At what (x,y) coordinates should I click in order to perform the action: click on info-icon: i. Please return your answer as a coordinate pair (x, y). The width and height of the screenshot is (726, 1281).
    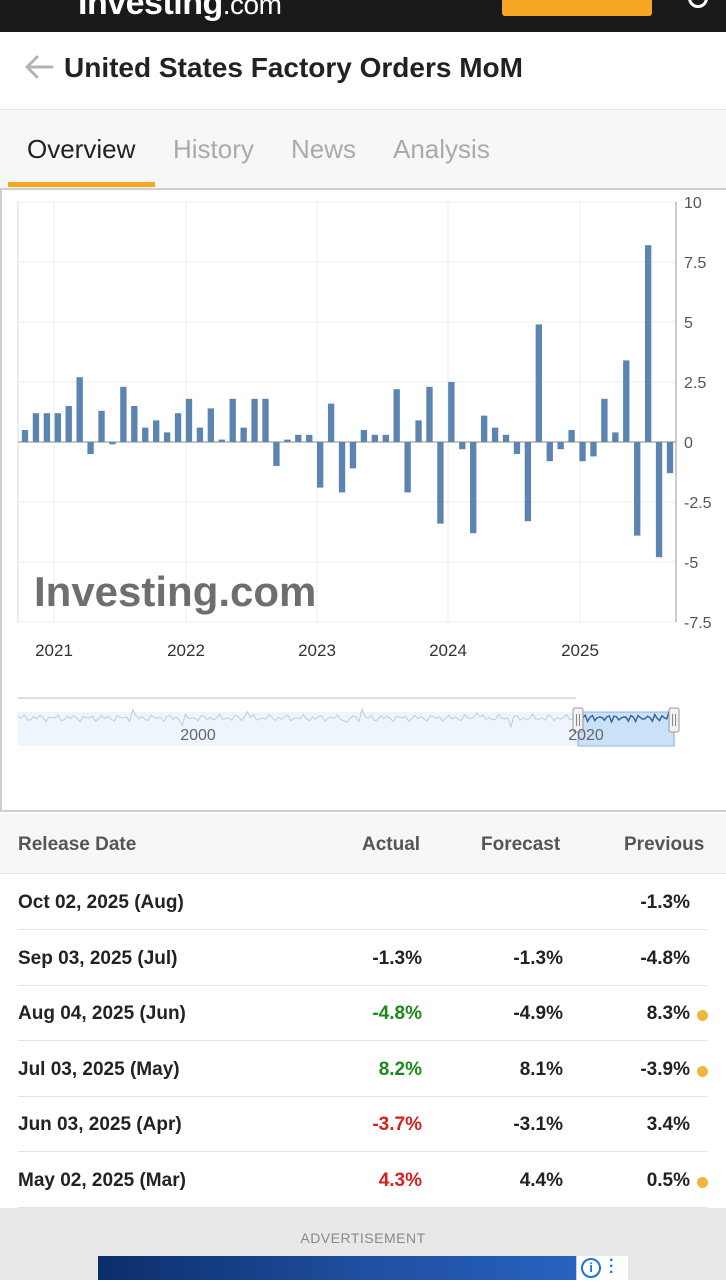
    Looking at the image, I should click on (591, 1268).